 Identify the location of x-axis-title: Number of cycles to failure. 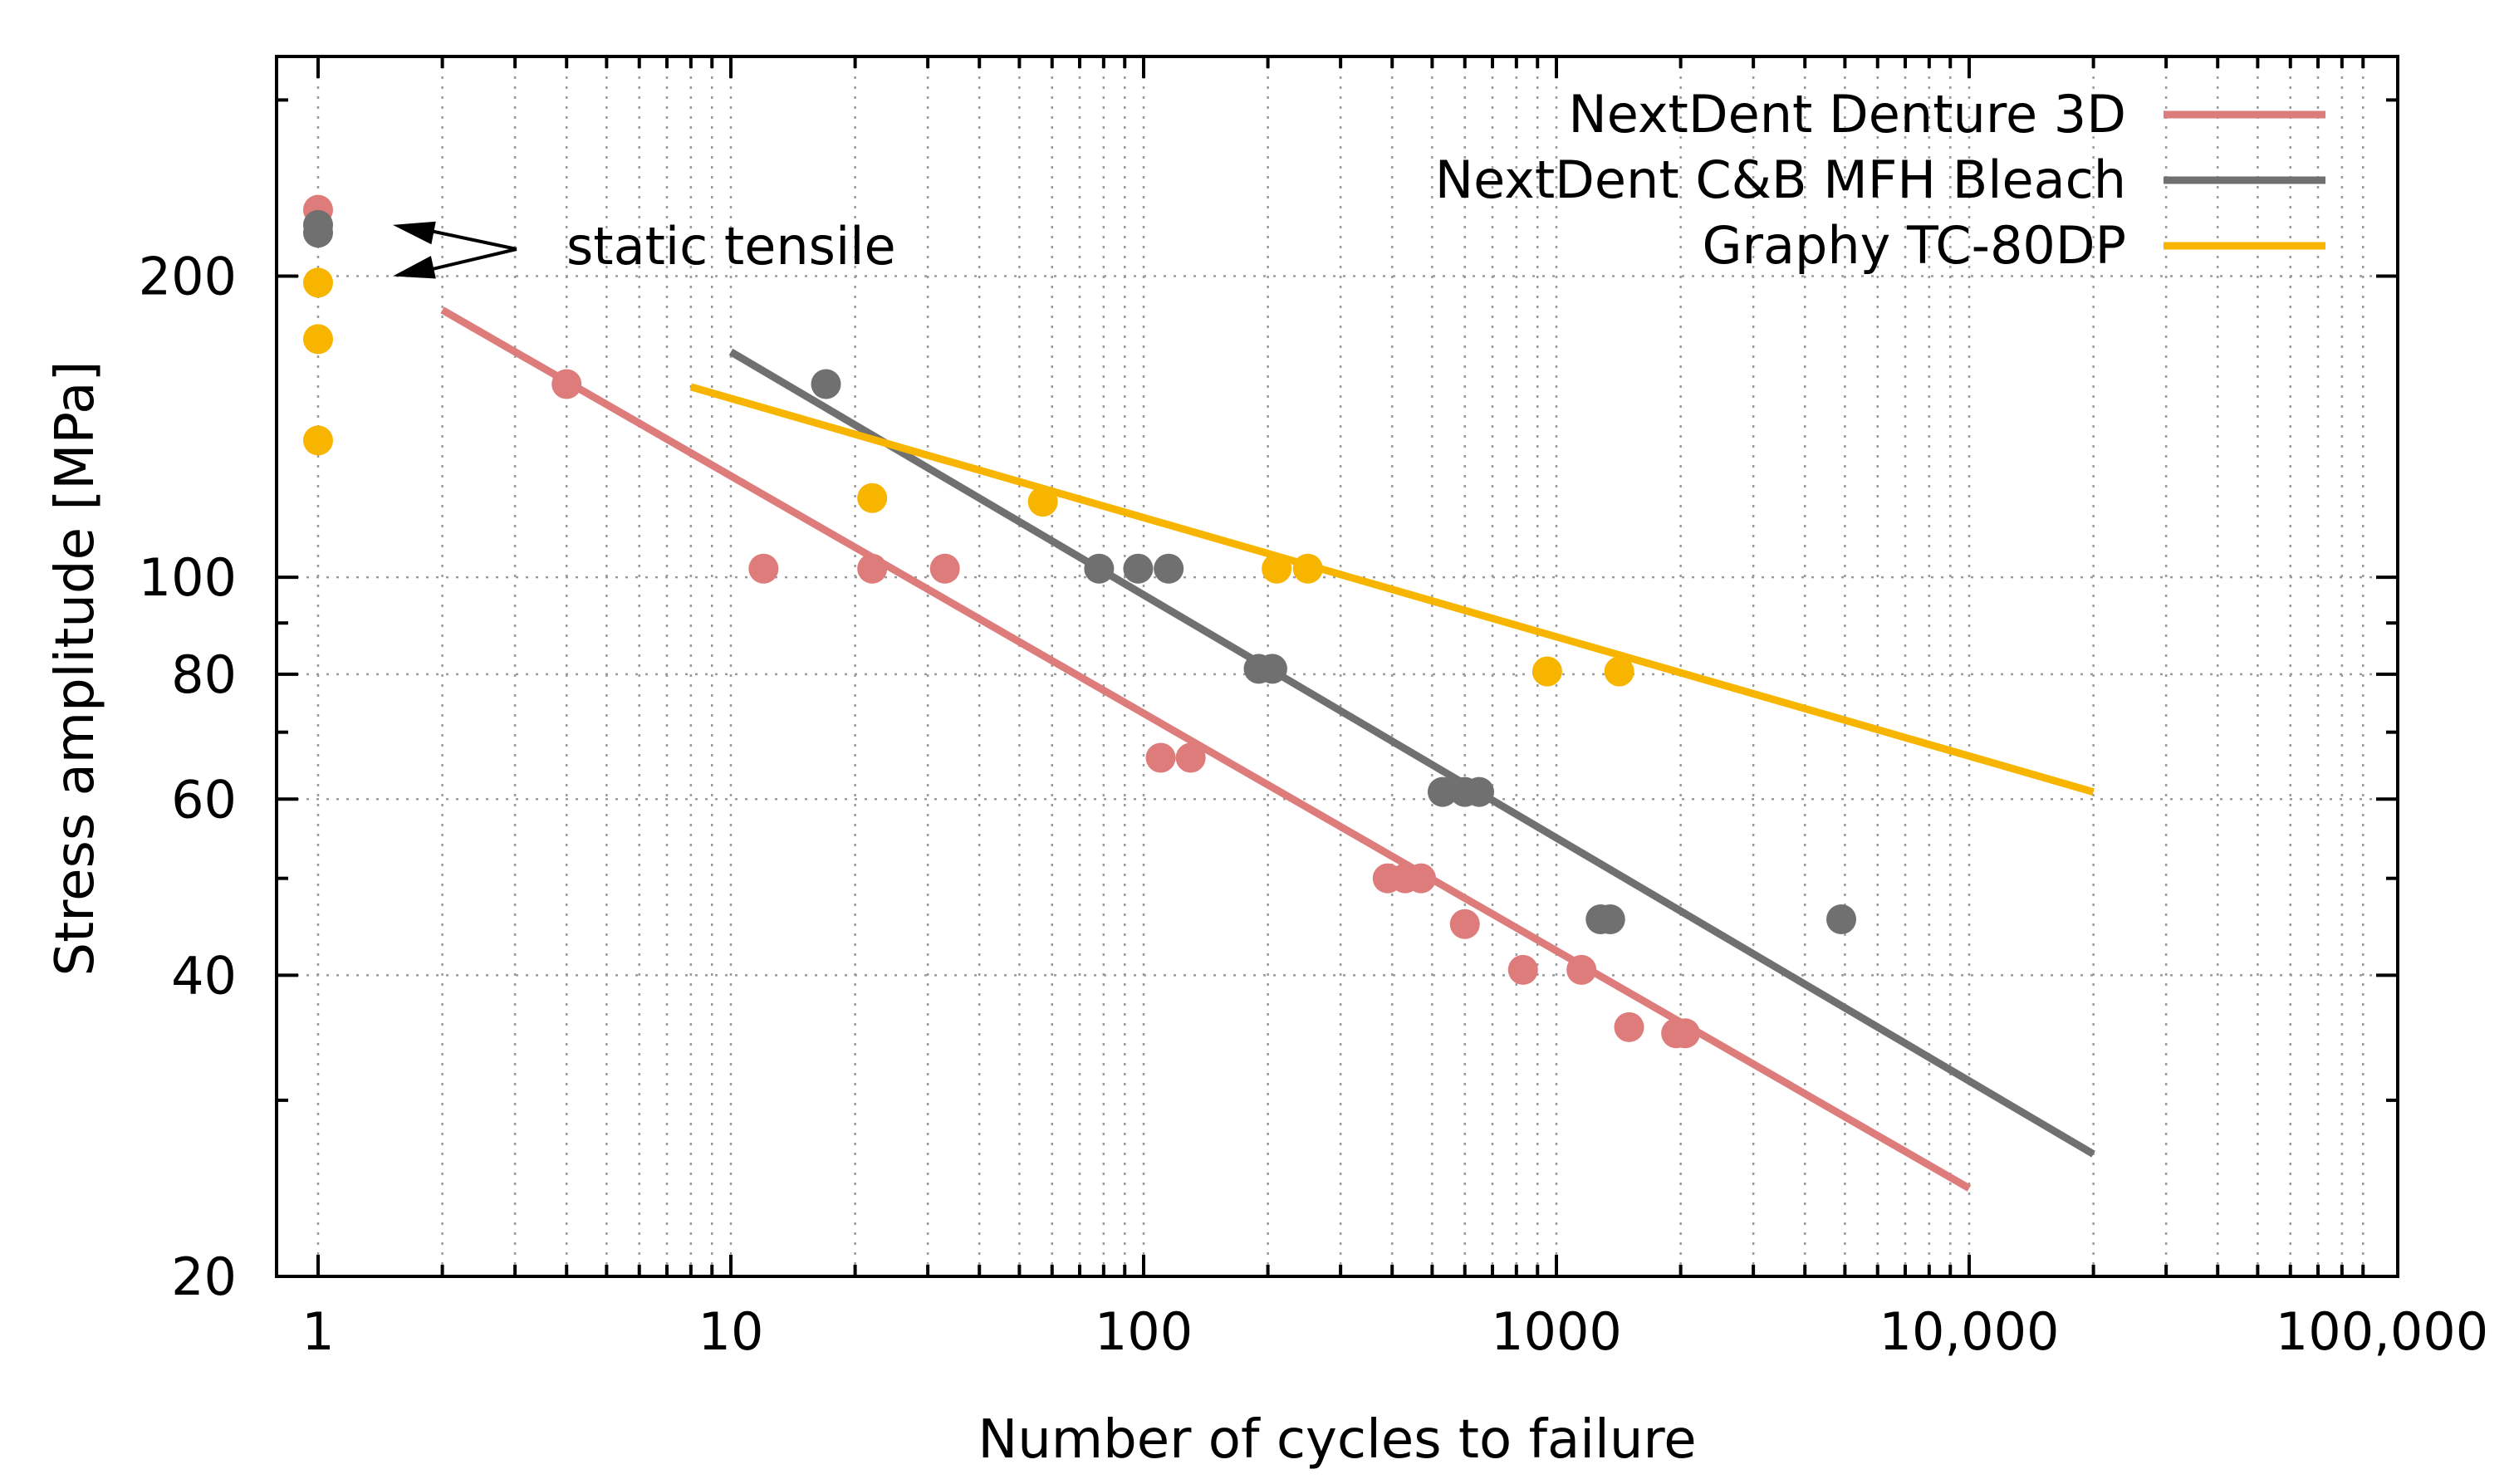
(1337, 1440).